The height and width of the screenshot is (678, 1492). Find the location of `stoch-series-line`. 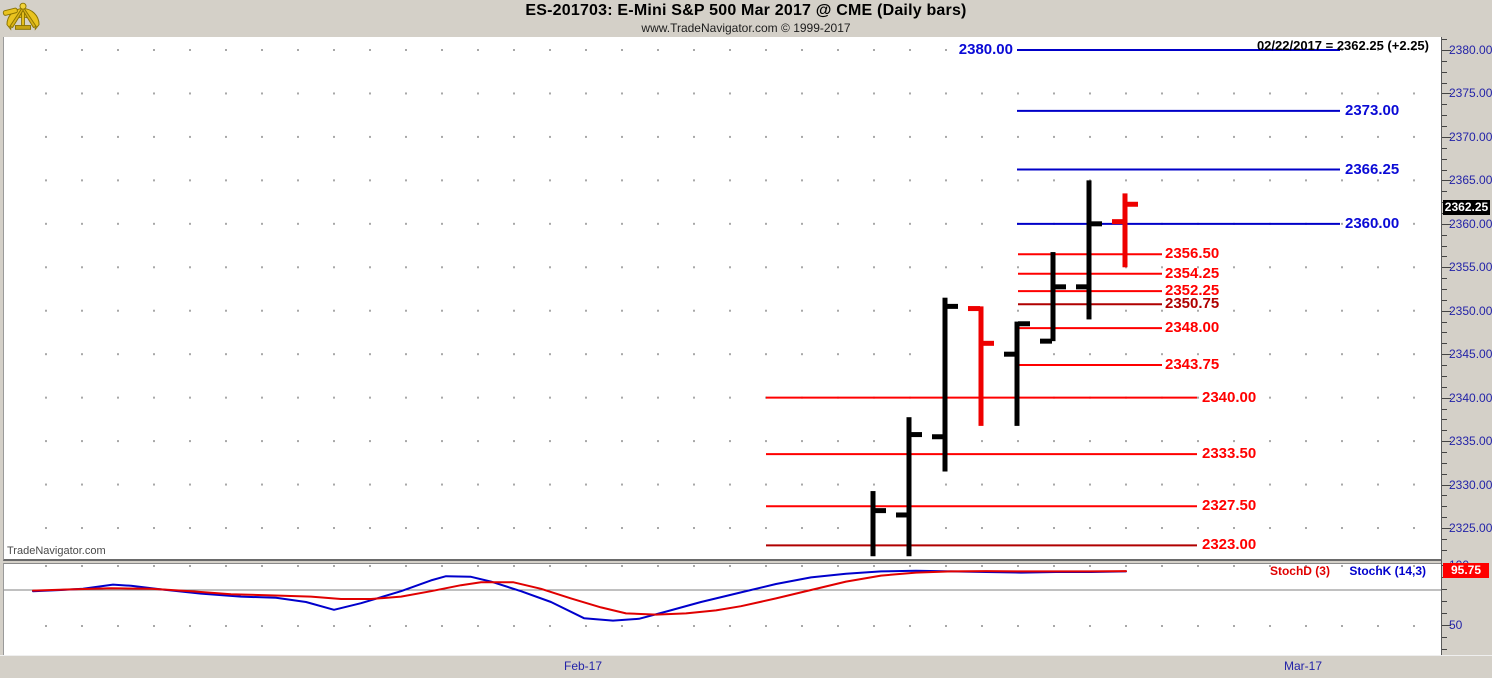

stoch-series-line is located at coordinates (579, 593).